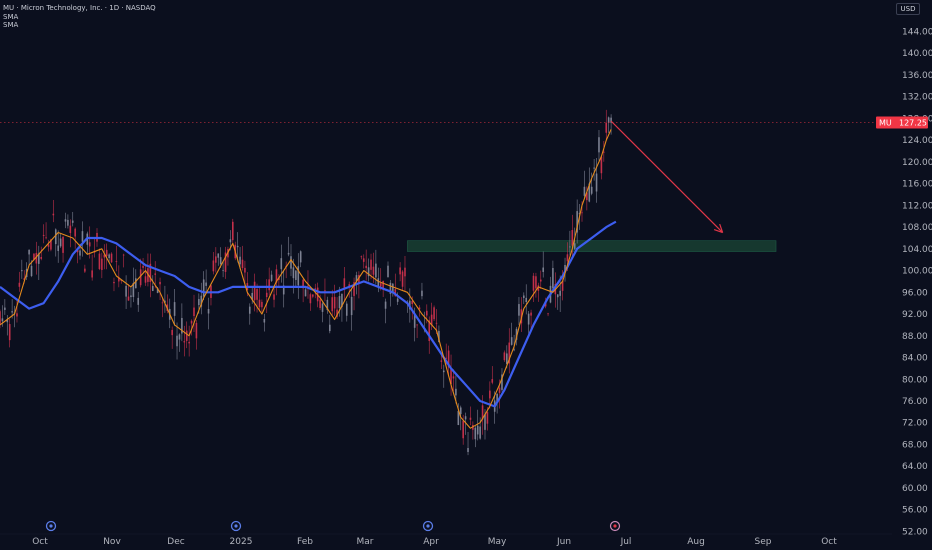 Image resolution: width=932 pixels, height=550 pixels. I want to click on y-tick-label: 76.00, so click(915, 402).